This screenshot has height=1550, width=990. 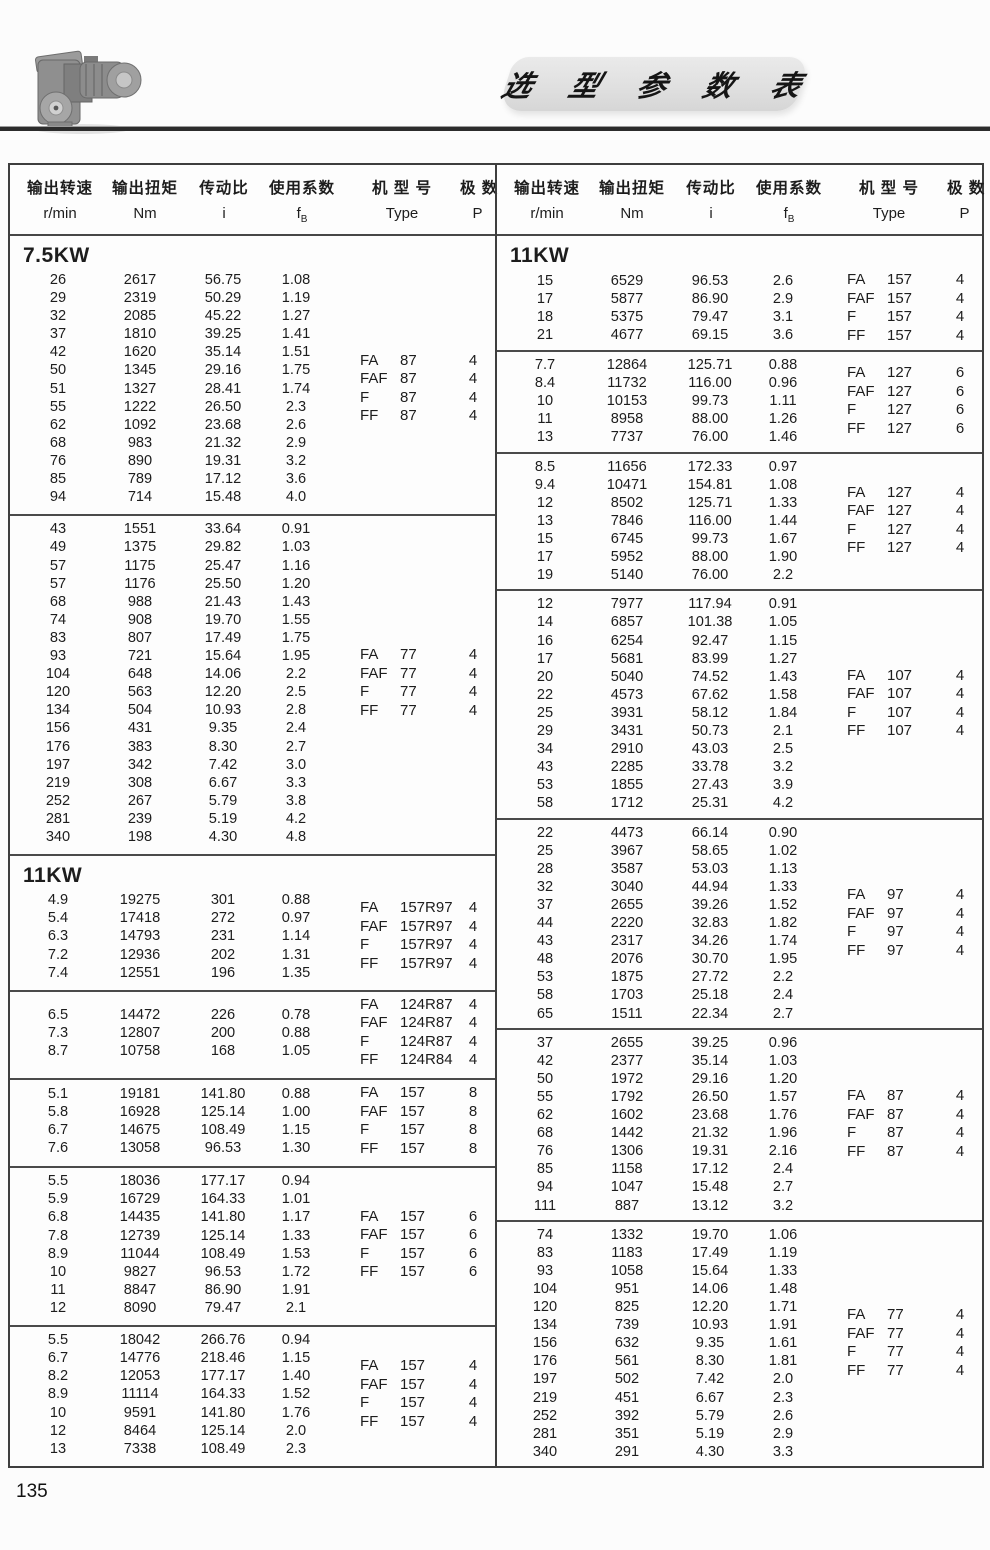 What do you see at coordinates (627, 923) in the screenshot?
I see `torque-cell: 2220` at bounding box center [627, 923].